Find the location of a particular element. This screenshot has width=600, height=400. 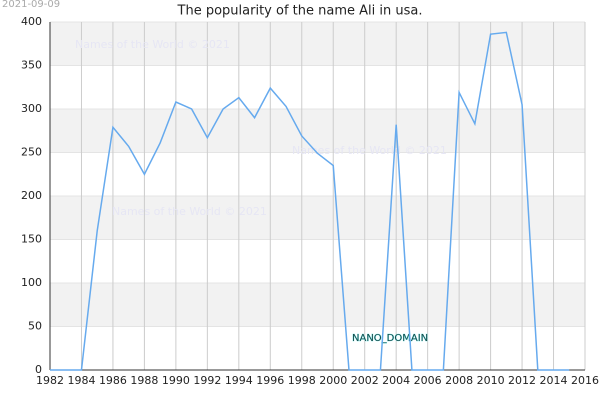

x-tick-label: 2006 is located at coordinates (428, 380).